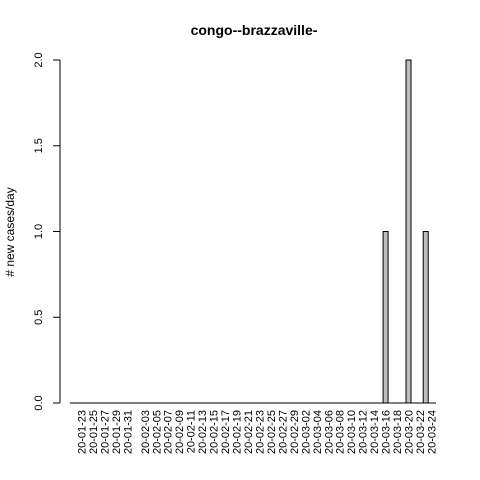  I want to click on x-tick-label: 20-01-23, so click(83, 432).